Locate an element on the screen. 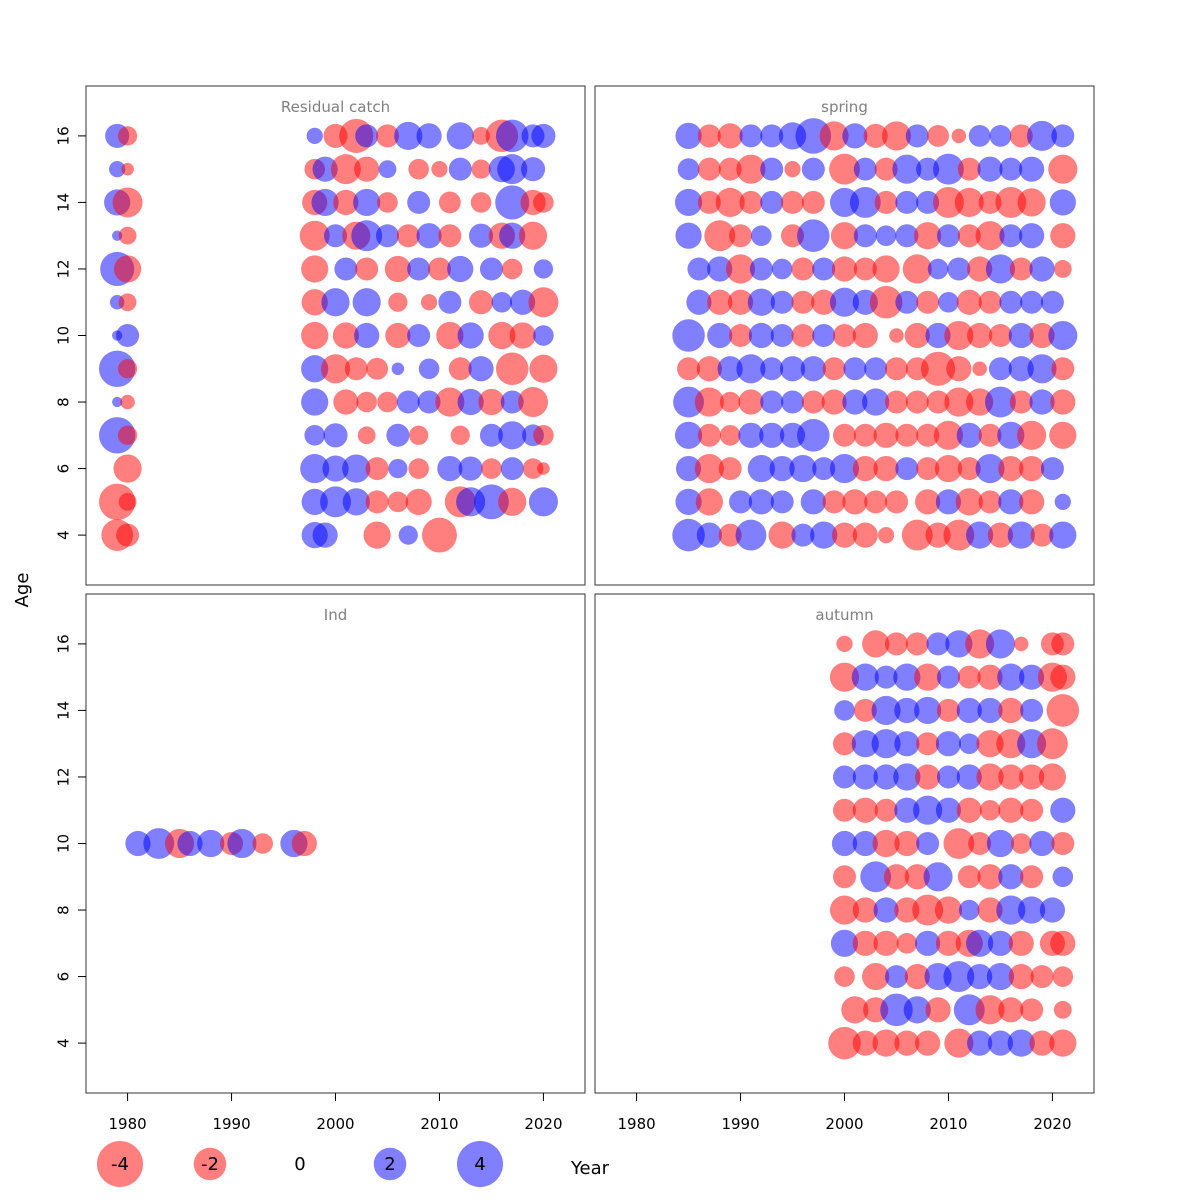 This screenshot has width=1200, height=1200. y-tick-label: 10 is located at coordinates (64, 335).